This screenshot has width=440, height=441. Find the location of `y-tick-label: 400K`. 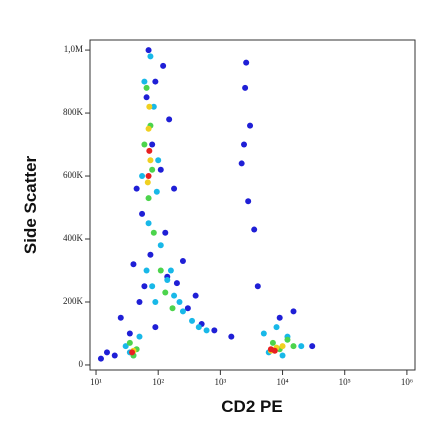

y-tick-label: 400K is located at coordinates (73, 238).